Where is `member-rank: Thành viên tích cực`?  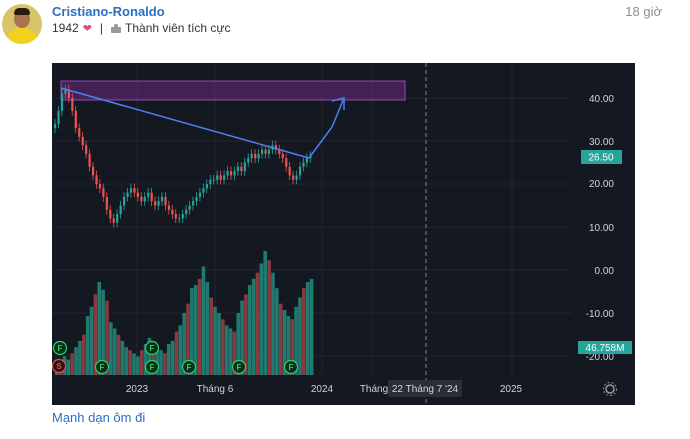 member-rank: Thành viên tích cực is located at coordinates (178, 28).